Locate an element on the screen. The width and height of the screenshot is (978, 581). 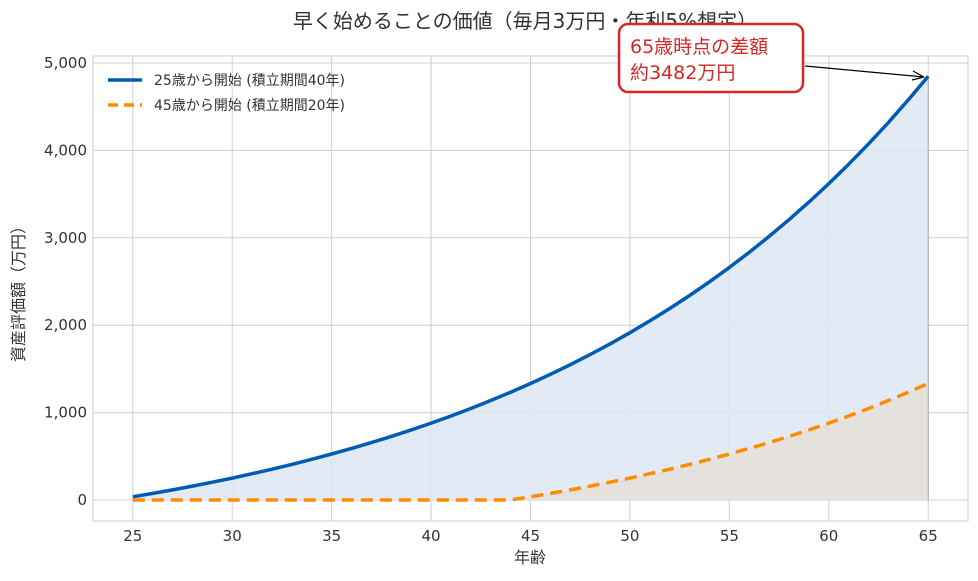
y-axis-label: 資産評価額（万円） is located at coordinates (18, 290).